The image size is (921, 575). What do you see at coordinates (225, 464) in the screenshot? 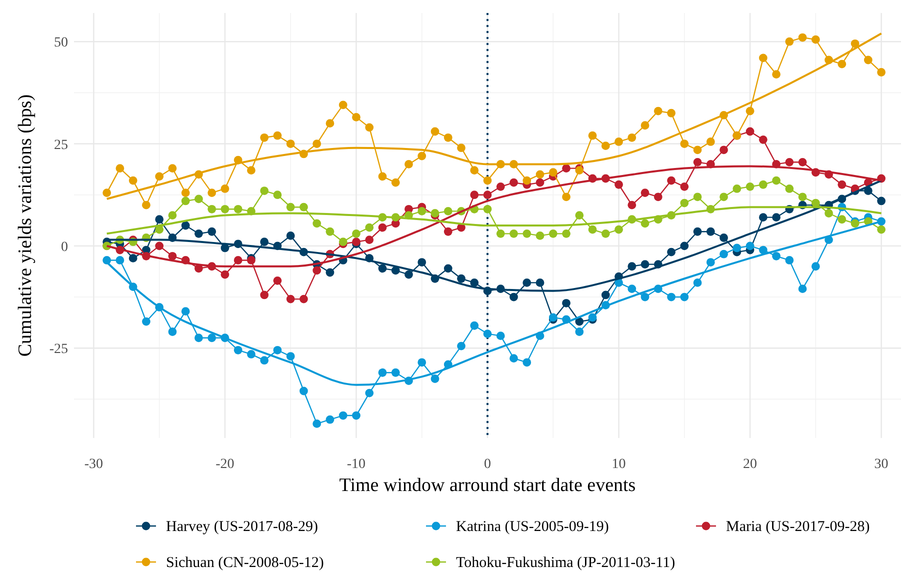
I see `x-tick-label: -20` at bounding box center [225, 464].